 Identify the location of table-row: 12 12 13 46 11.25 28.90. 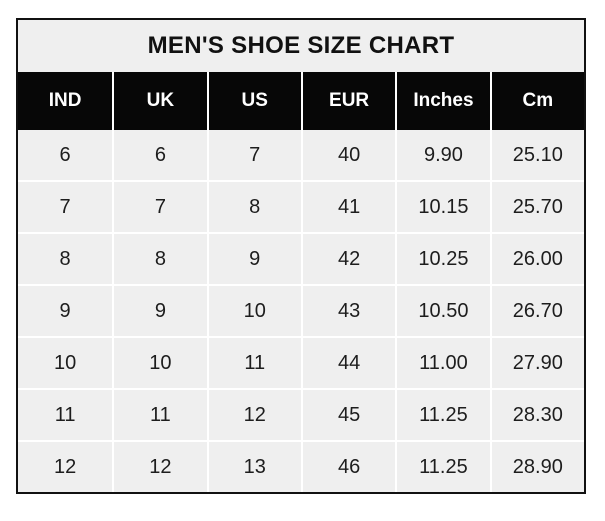
(301, 467).